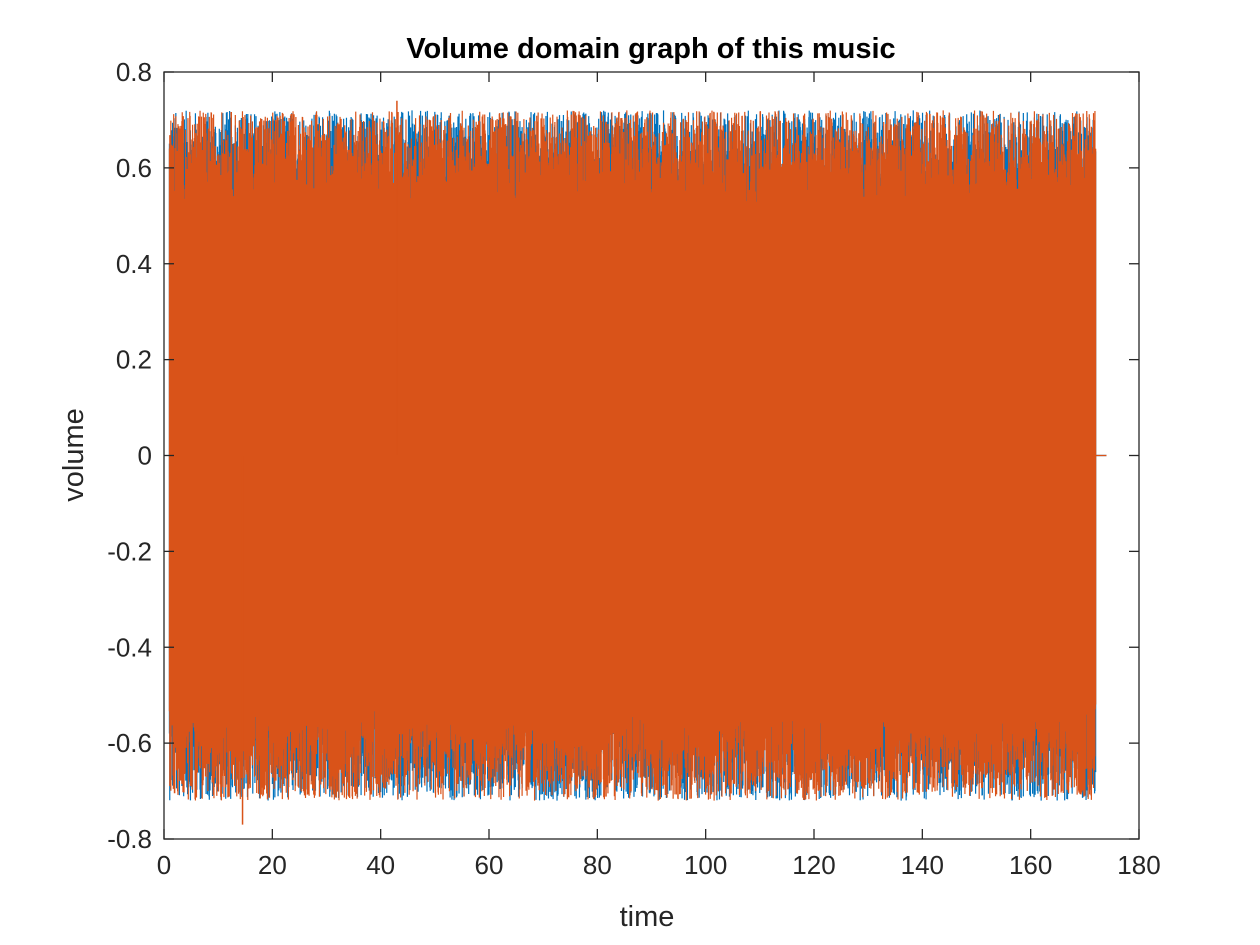 The width and height of the screenshot is (1260, 945). What do you see at coordinates (145, 456) in the screenshot?
I see `y-tick-label: 0` at bounding box center [145, 456].